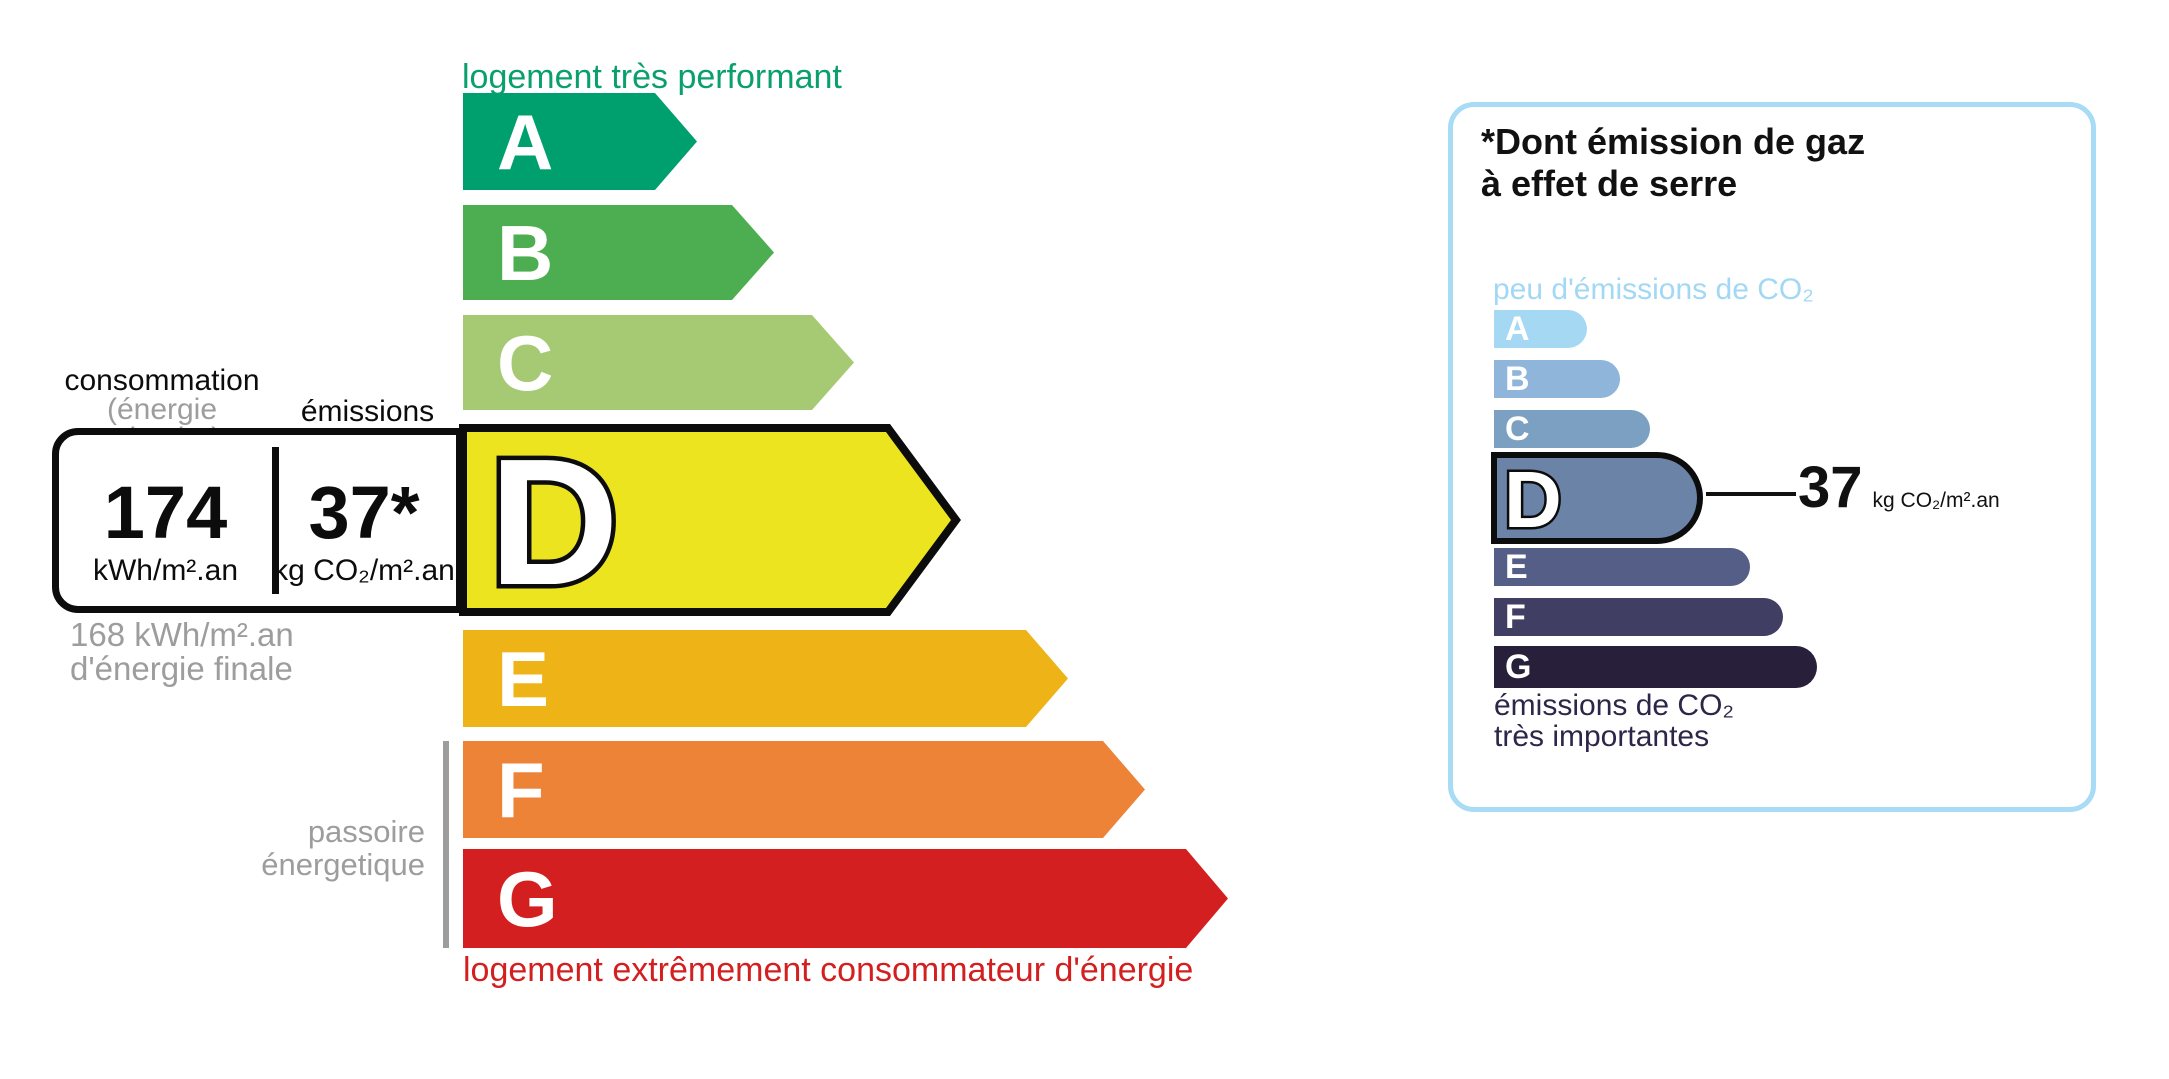 This screenshot has width=2169, height=1079. I want to click on energy-class-bar-a: A, so click(580, 141).